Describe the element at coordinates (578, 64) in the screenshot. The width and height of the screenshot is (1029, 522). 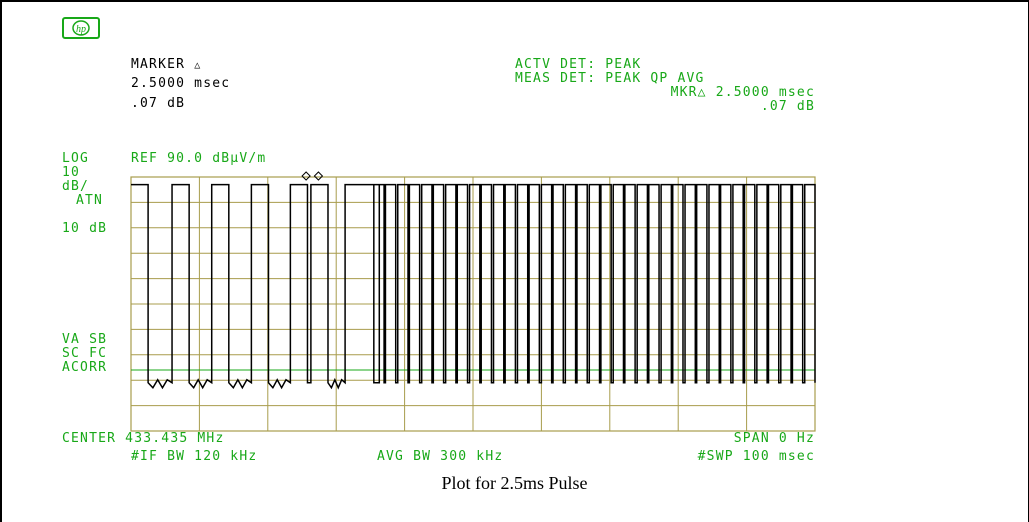
I see `active-detector: ACTV DET: PEAK` at that location.